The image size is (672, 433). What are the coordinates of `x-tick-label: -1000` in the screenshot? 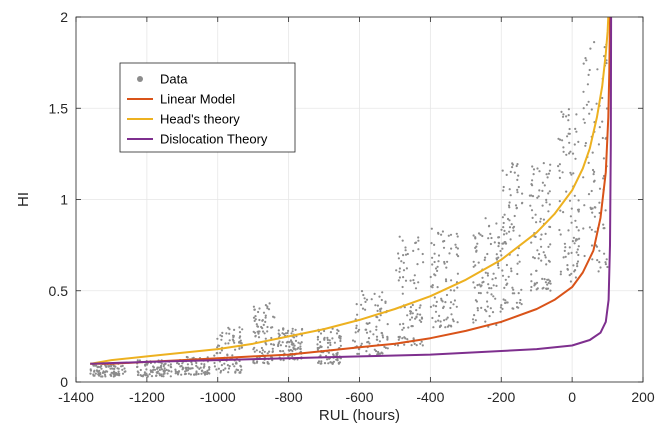 It's located at (218, 397).